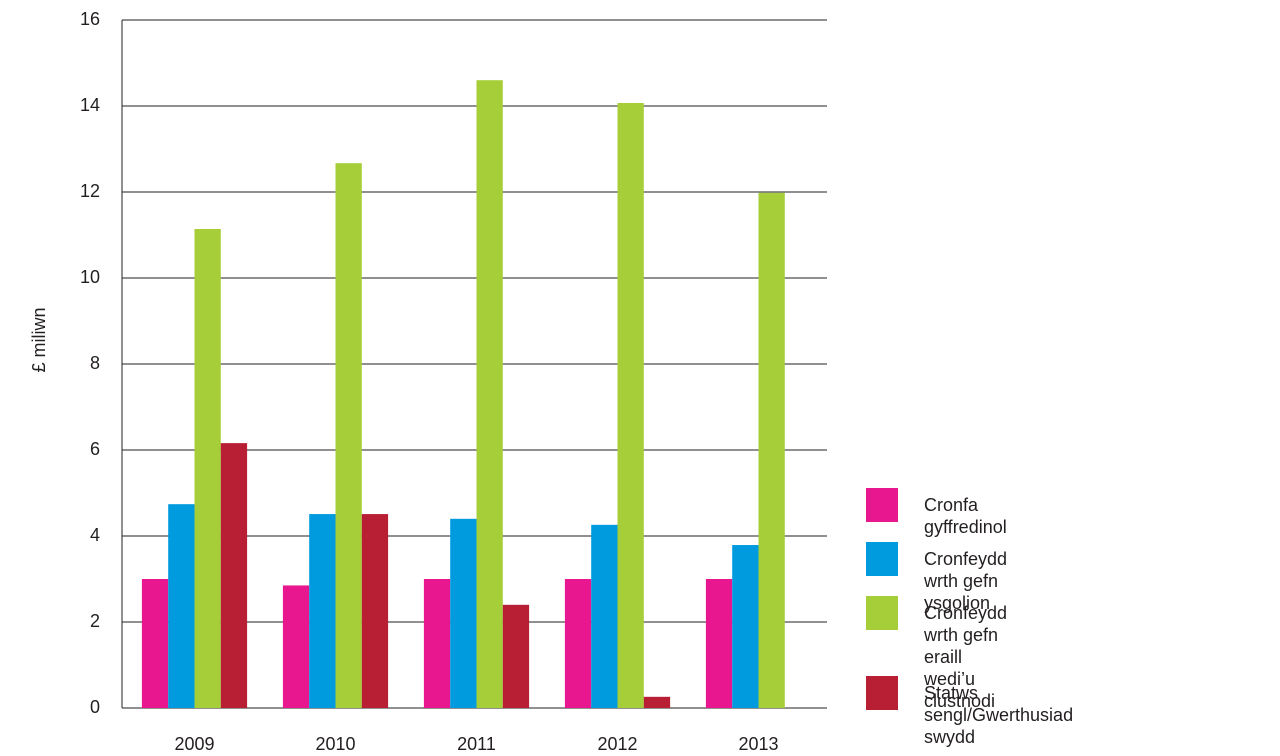  What do you see at coordinates (95, 621) in the screenshot?
I see `y-tick-label: 2` at bounding box center [95, 621].